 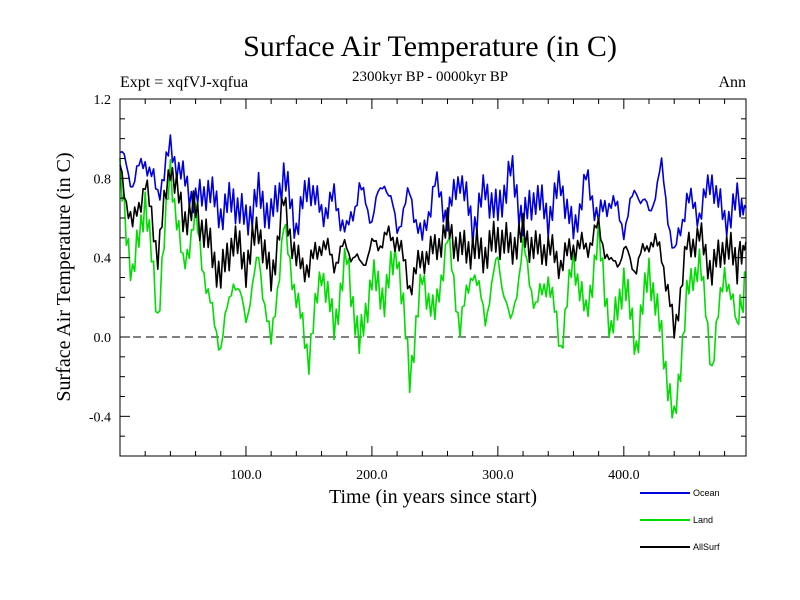 What do you see at coordinates (706, 547) in the screenshot?
I see `legend-label-allsurf: AllSurf` at bounding box center [706, 547].